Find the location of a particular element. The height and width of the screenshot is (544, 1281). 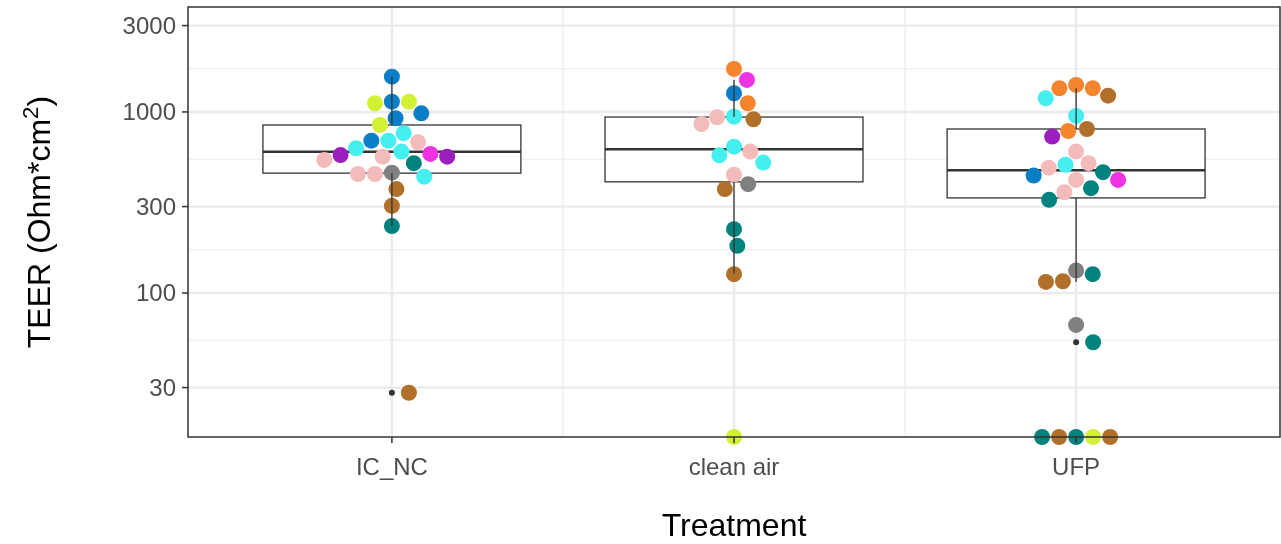

y-tick-label: 300 is located at coordinates (155, 206).